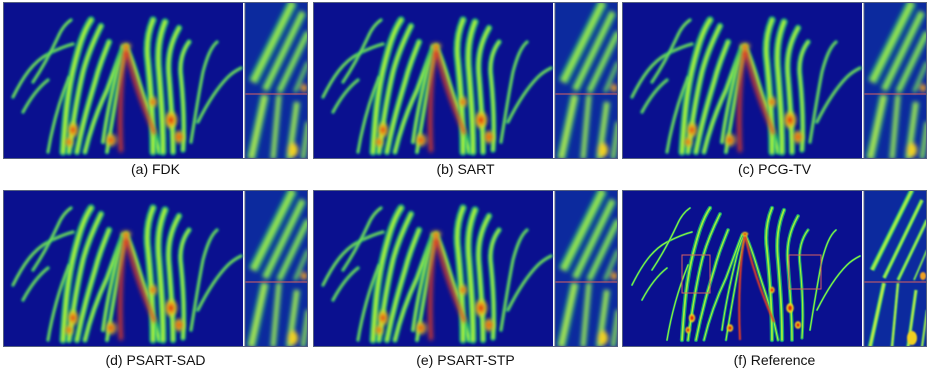 This screenshot has width=931, height=375. I want to click on panel-caption: (e) PSART-STP, so click(465, 360).